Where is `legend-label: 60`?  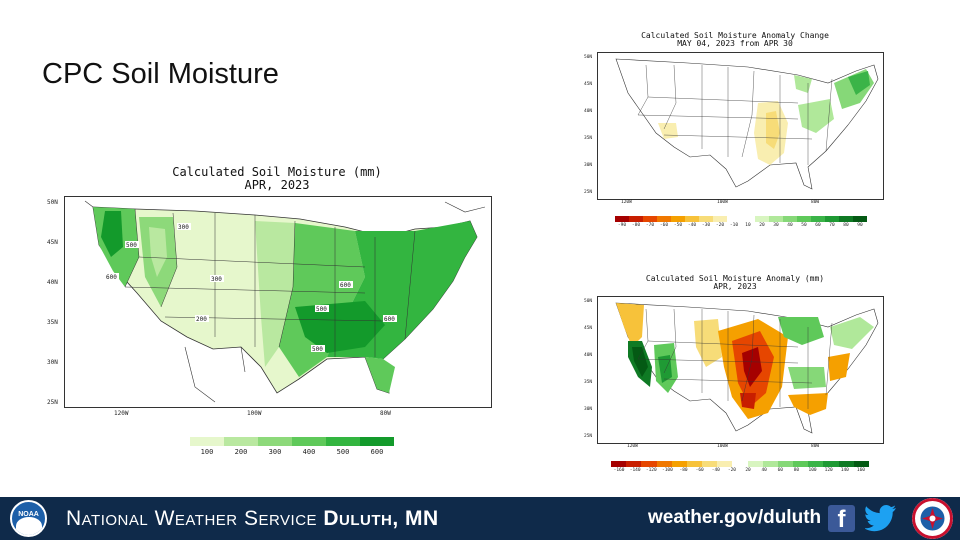
legend-label: 60 is located at coordinates (780, 470).